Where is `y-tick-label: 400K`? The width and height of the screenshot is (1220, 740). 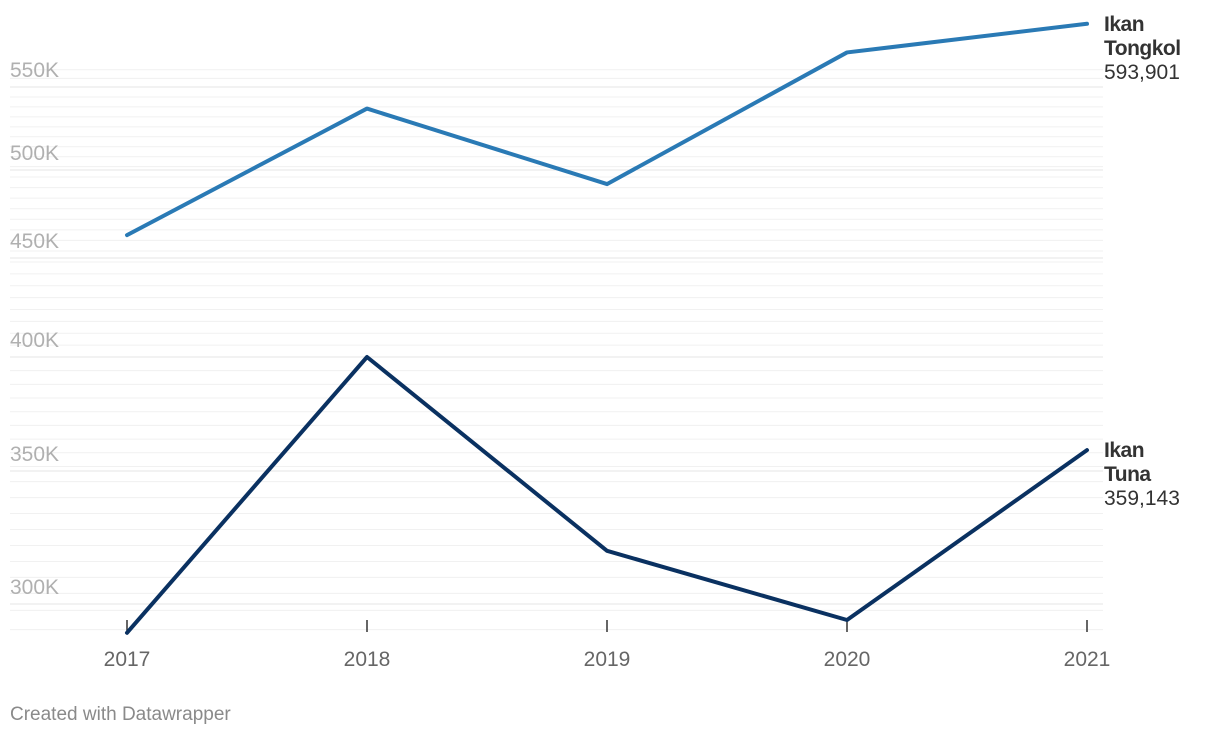
y-tick-label: 400K is located at coordinates (34, 340).